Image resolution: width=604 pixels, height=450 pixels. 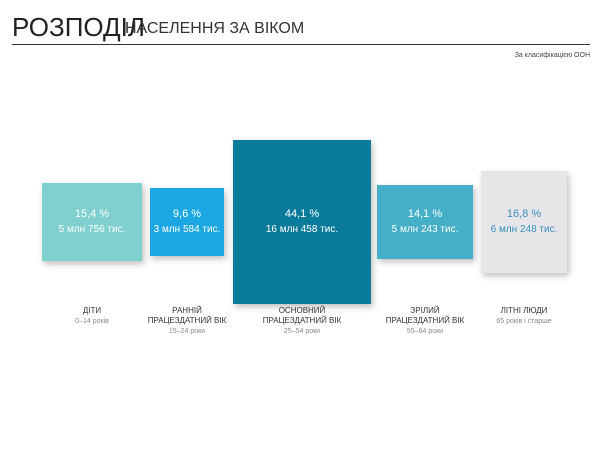 I want to click on age-range: 15–24 роки, so click(x=187, y=331).